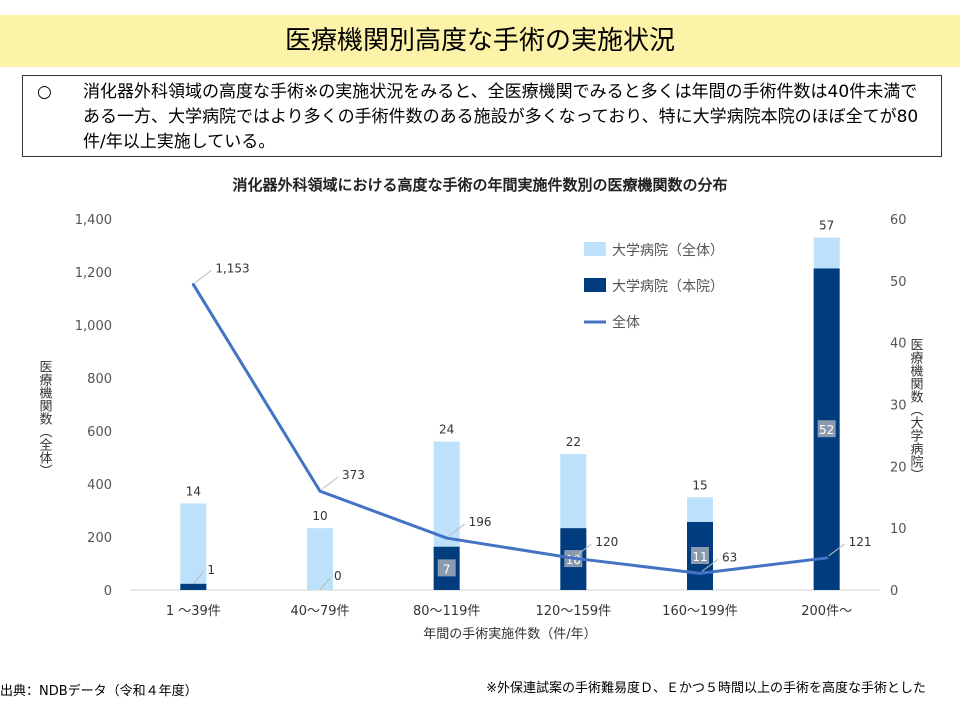 This screenshot has width=960, height=720. I want to click on y-left-tick-label: 1,200, so click(93, 273).